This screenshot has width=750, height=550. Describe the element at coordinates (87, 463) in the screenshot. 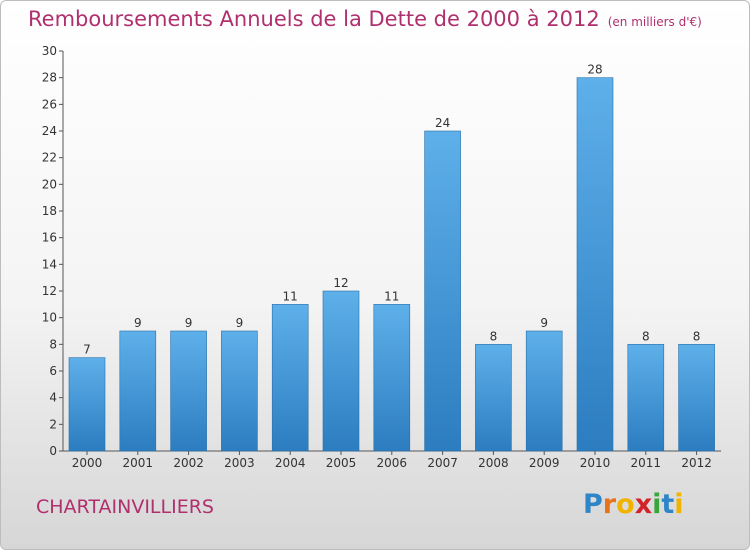

I see `x-tick-label-2000: 2000` at that location.